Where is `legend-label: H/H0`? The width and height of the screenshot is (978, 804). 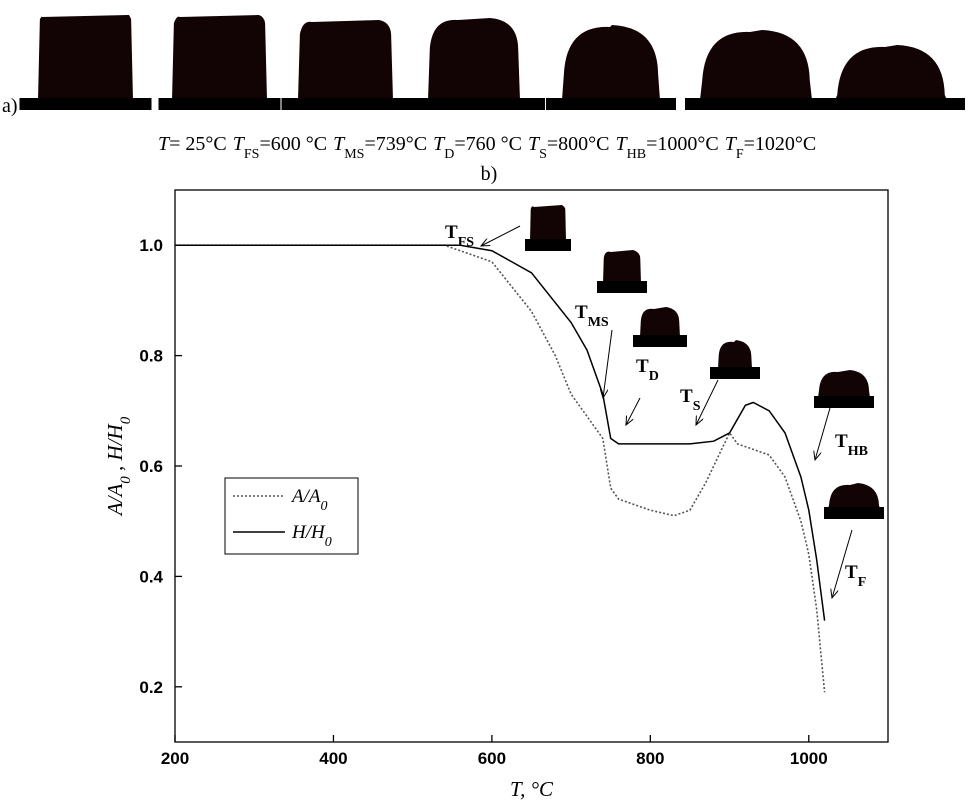
legend-label: H/H0 is located at coordinates (311, 536).